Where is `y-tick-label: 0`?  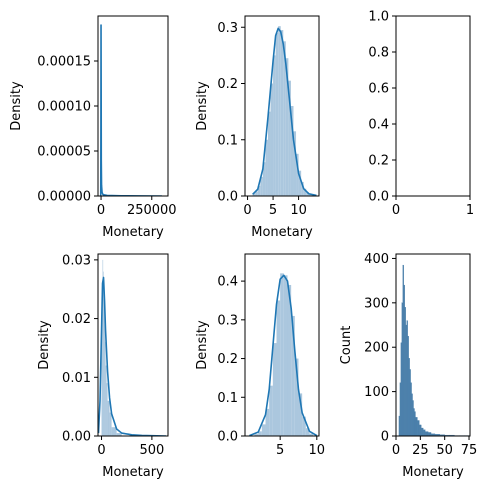
y-tick-label: 0 is located at coordinates (385, 437).